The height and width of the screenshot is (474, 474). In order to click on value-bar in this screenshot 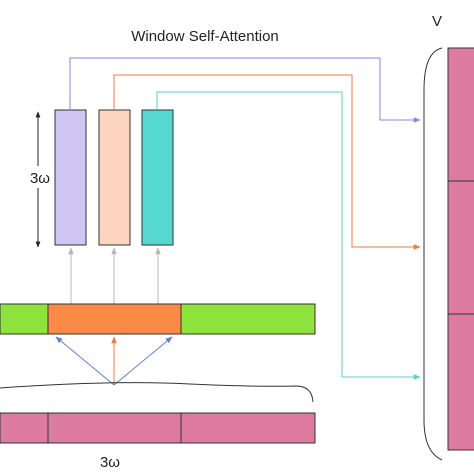, I will do `click(157, 177)`.